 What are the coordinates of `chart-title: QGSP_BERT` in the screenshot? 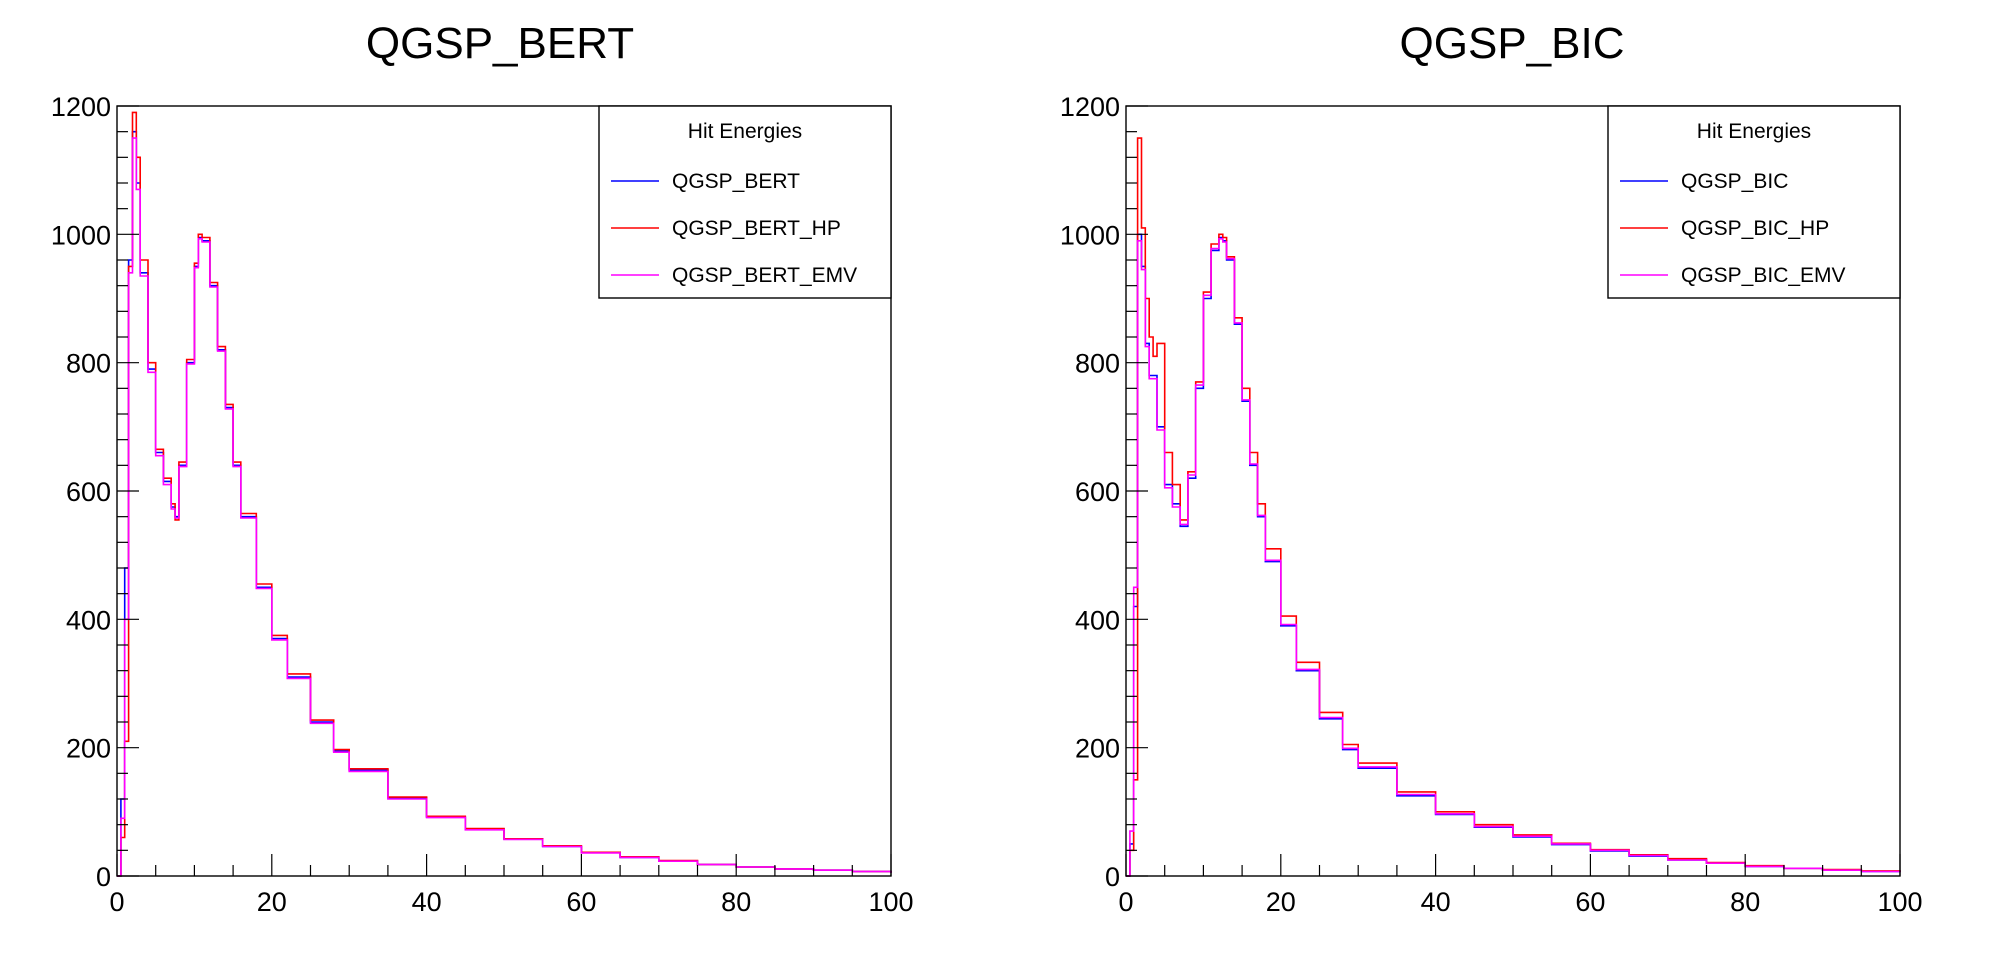 It's located at (500, 43).